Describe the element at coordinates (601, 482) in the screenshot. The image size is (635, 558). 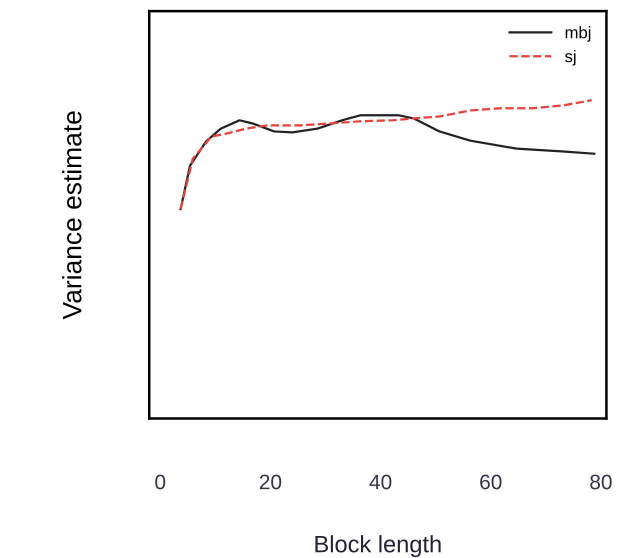
I see `x-tick-label: 80` at that location.